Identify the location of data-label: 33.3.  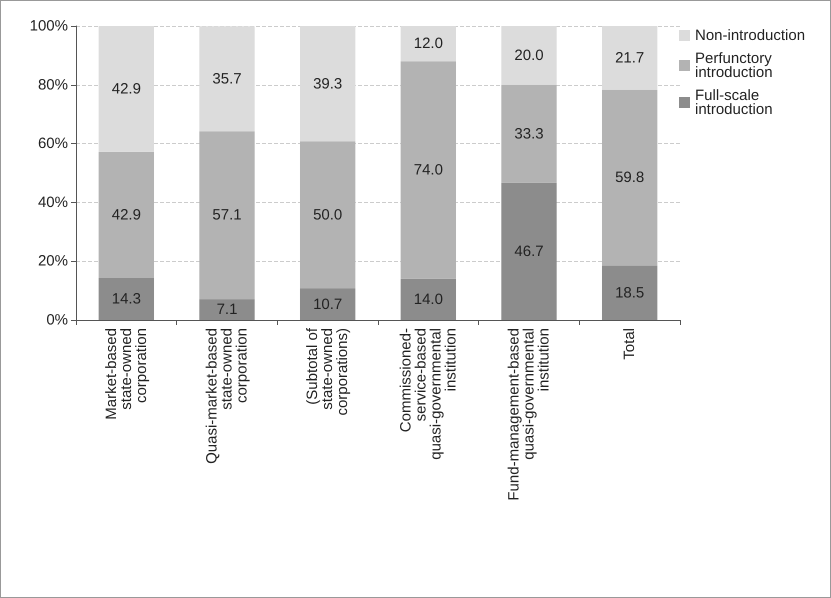
(529, 133).